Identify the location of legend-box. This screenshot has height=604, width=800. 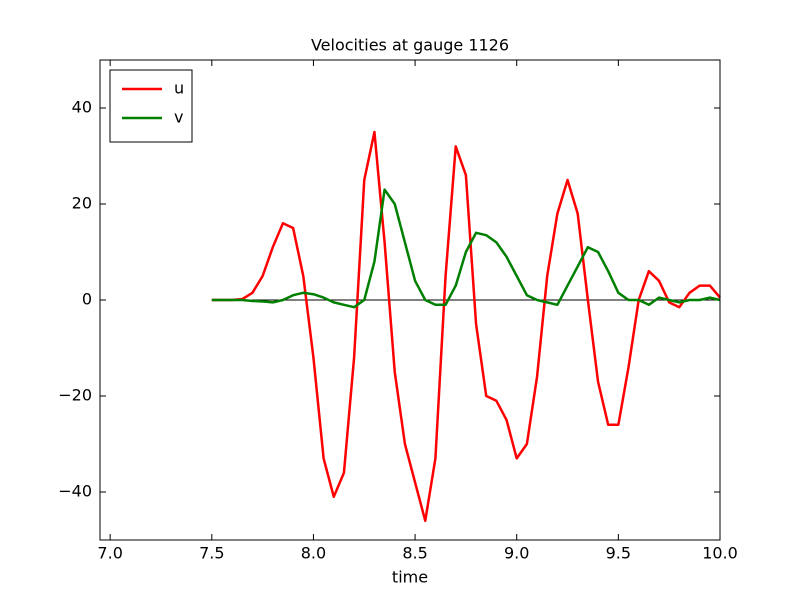
(151, 106).